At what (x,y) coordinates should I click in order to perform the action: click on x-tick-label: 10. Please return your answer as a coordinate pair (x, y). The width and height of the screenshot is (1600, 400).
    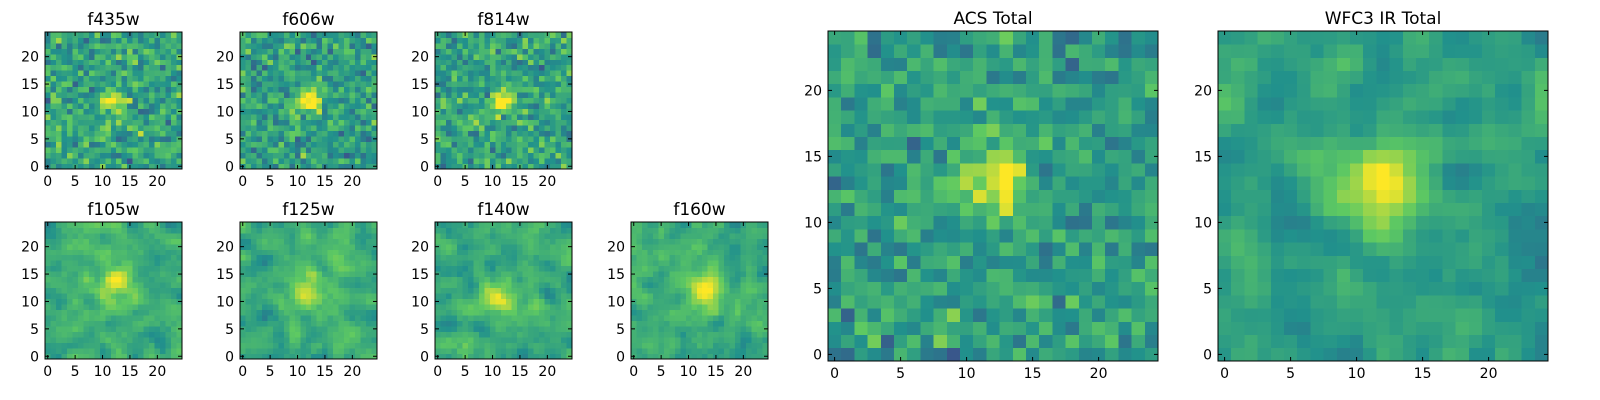
    Looking at the image, I should click on (298, 182).